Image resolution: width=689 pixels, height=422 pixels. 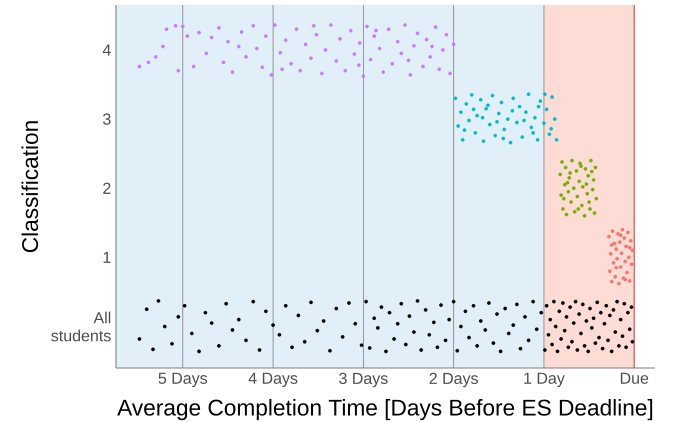 What do you see at coordinates (544, 380) in the screenshot?
I see `x-tick-label: 1 Day` at bounding box center [544, 380].